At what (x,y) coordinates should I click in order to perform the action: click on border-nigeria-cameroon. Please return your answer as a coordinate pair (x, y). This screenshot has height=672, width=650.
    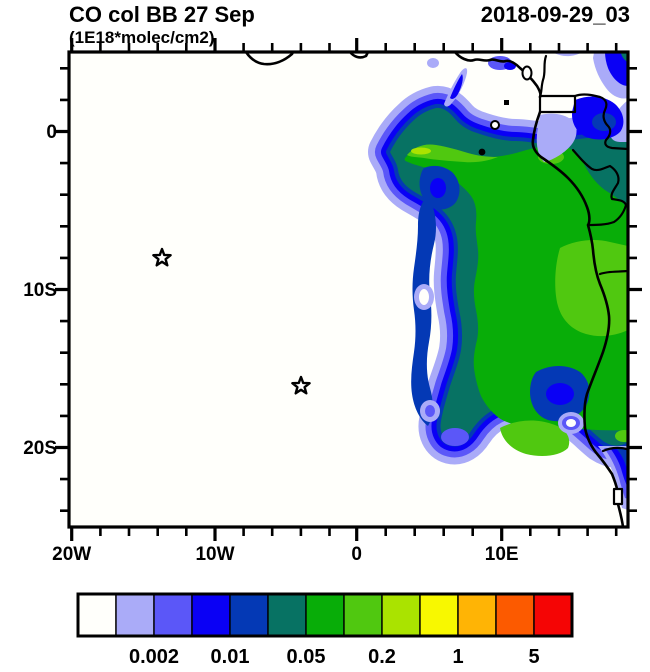
    Looking at the image, I should click on (543, 76).